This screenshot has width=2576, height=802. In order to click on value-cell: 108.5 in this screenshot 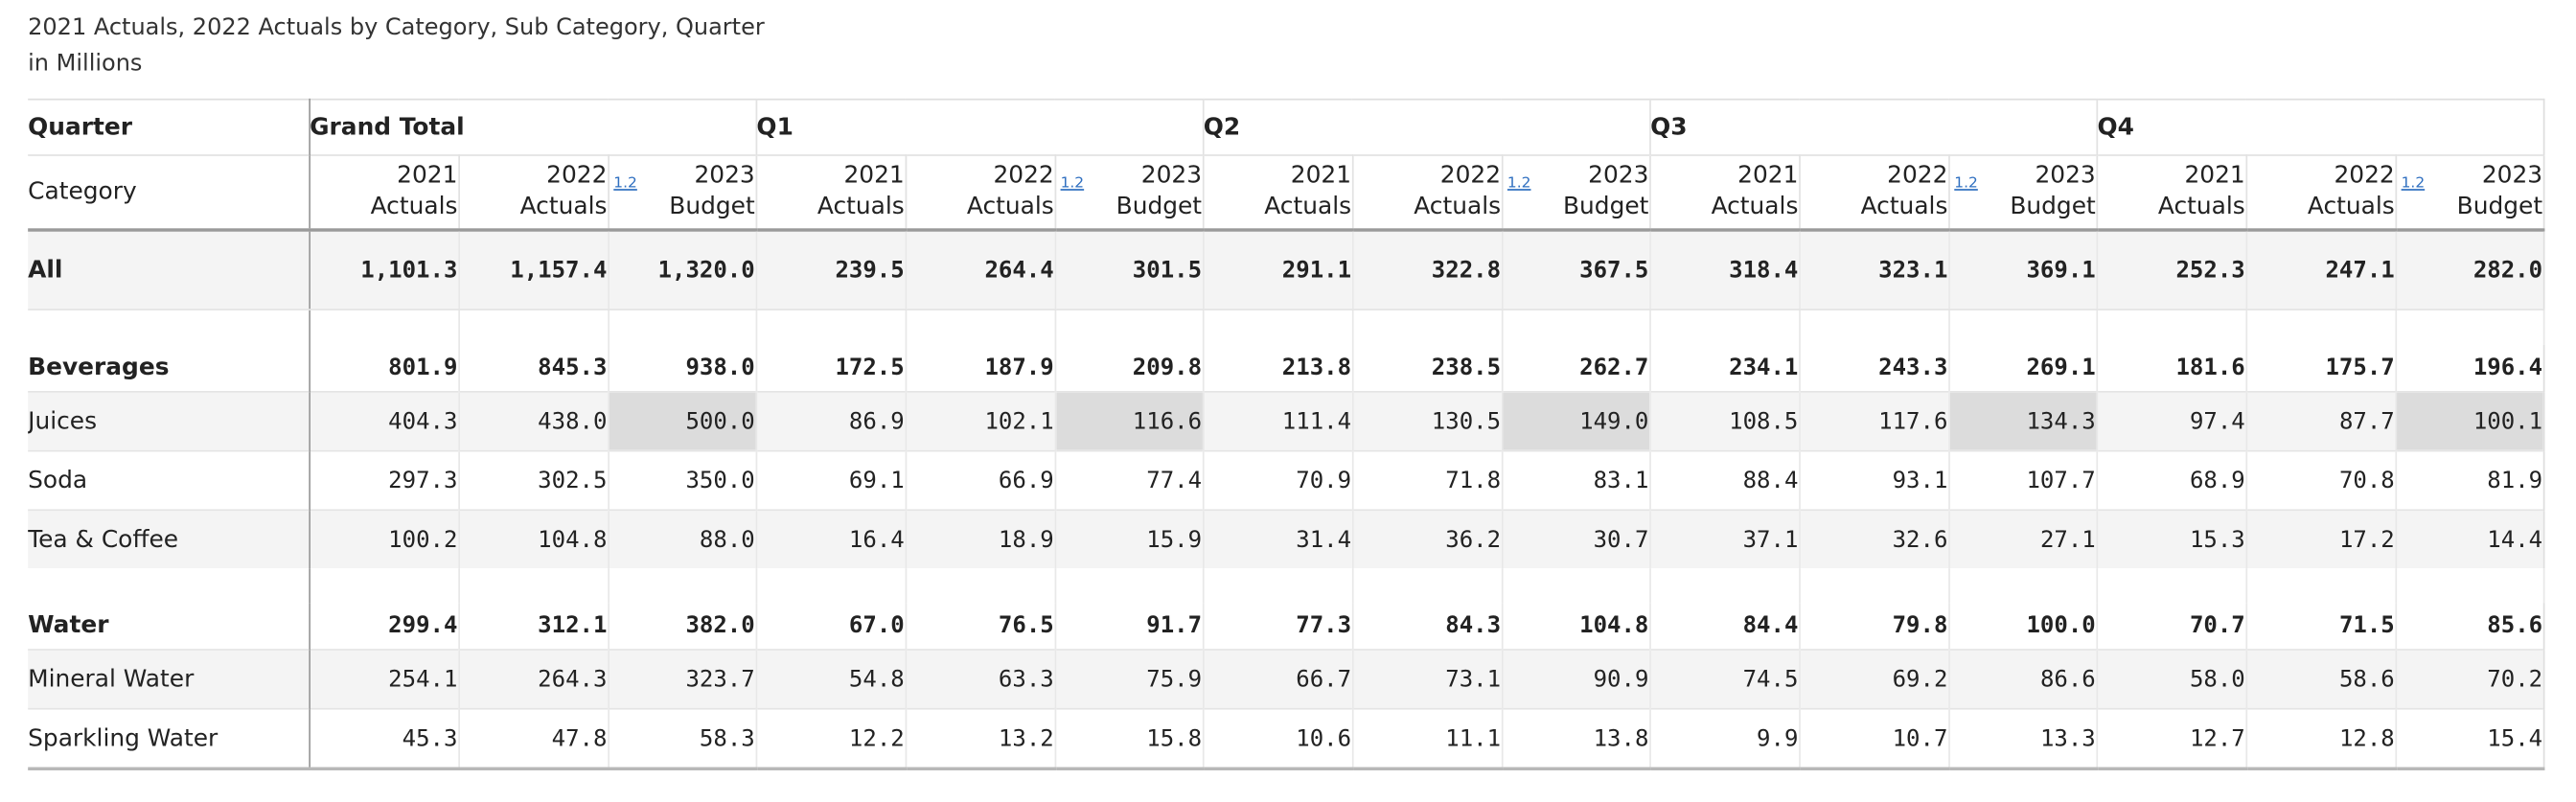, I will do `click(1725, 421)`.